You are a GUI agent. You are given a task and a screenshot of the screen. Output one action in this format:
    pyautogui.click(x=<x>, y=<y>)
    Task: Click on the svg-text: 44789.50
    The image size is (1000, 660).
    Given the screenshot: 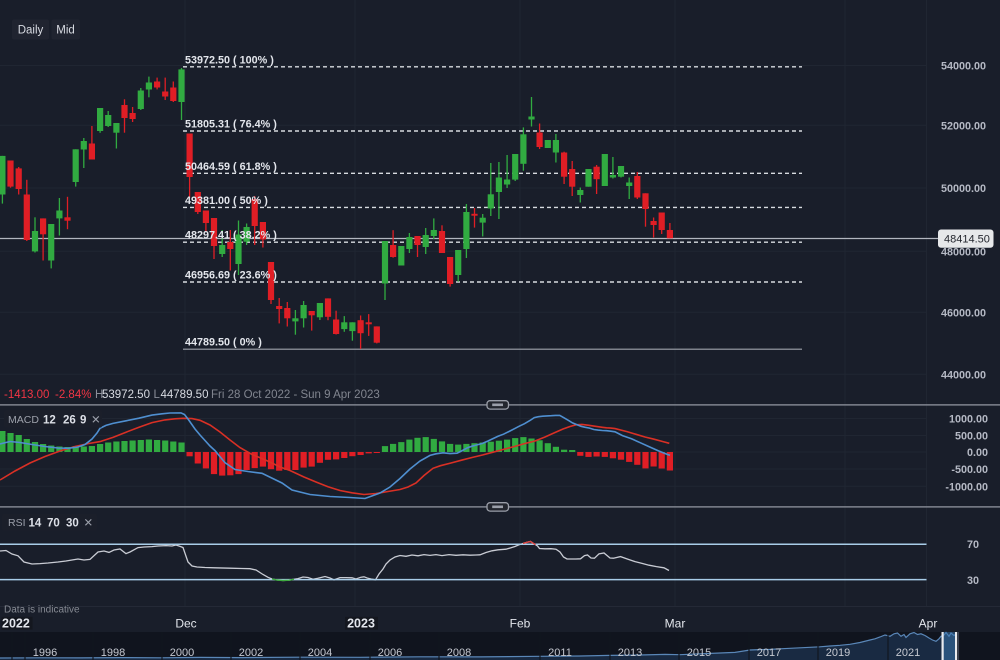 What is the action you would take?
    pyautogui.click(x=185, y=395)
    